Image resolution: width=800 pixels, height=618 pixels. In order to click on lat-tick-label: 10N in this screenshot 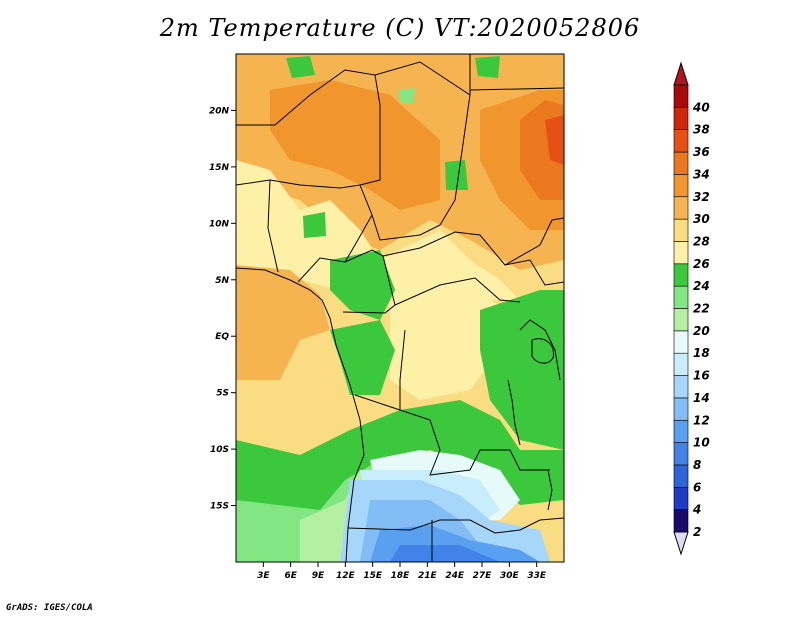, I will do `click(219, 224)`.